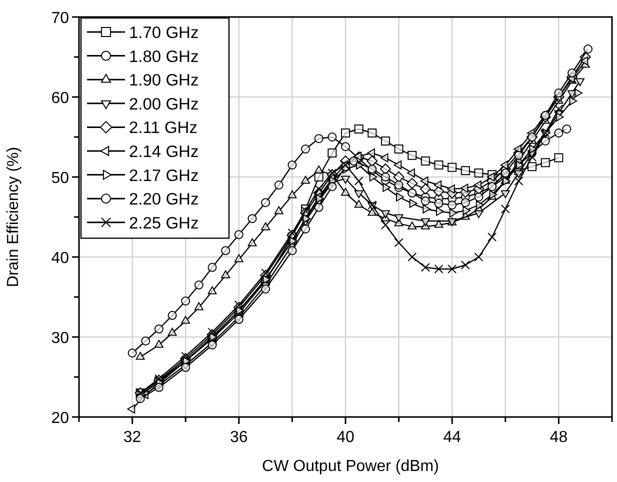  What do you see at coordinates (163, 128) in the screenshot?
I see `legend-label: 2.11 GHz` at bounding box center [163, 128].